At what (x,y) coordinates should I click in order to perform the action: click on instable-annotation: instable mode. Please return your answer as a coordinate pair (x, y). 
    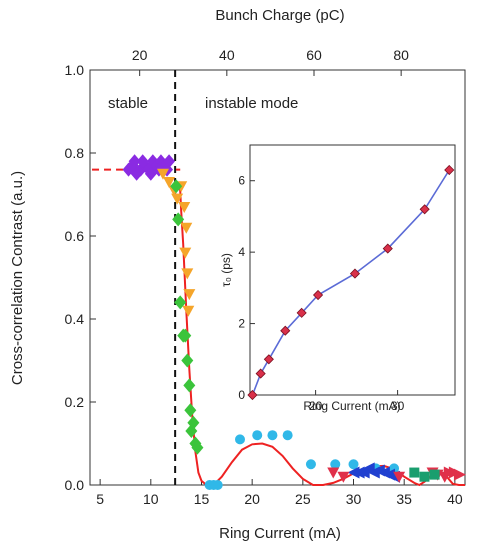
    Looking at the image, I should click on (251, 103).